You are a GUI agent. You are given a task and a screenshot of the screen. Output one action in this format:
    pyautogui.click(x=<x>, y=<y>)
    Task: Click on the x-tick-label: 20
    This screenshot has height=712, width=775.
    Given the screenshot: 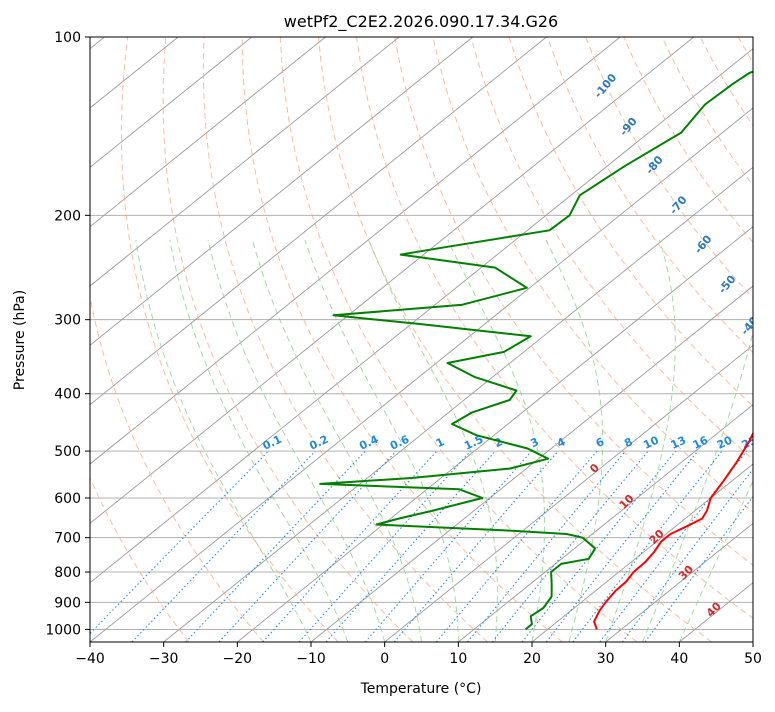 What is the action you would take?
    pyautogui.click(x=532, y=659)
    